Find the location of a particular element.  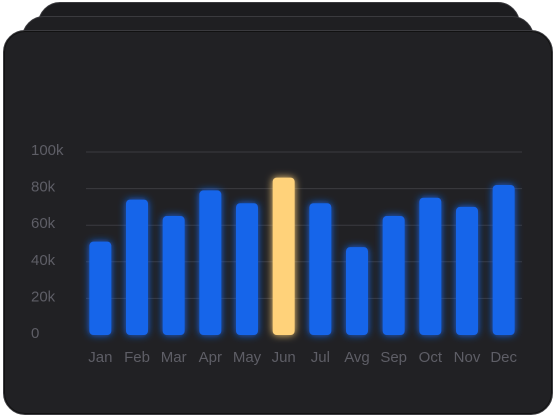

y-tick-label: 100k is located at coordinates (47, 150).